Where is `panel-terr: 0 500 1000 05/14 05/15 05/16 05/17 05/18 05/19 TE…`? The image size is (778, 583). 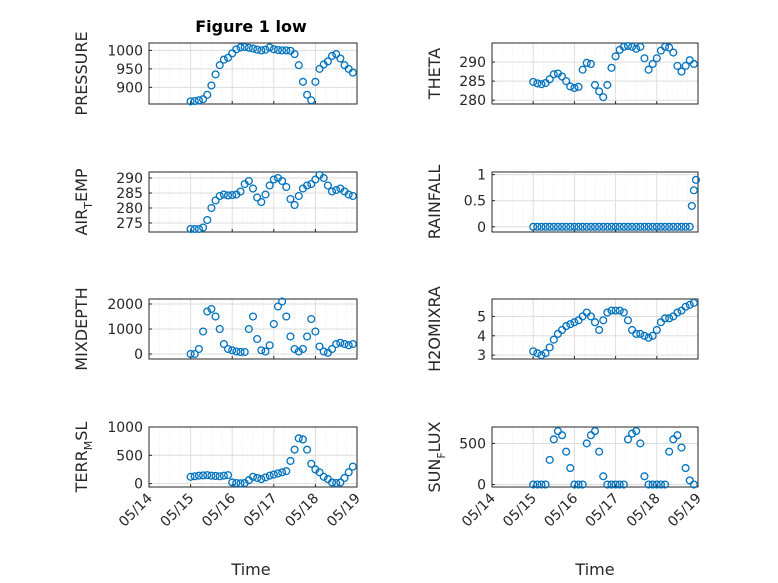
panel-terr: 0 500 1000 05/14 05/15 05/16 05/17 05/18 05/19 TE… is located at coordinates (218, 475).